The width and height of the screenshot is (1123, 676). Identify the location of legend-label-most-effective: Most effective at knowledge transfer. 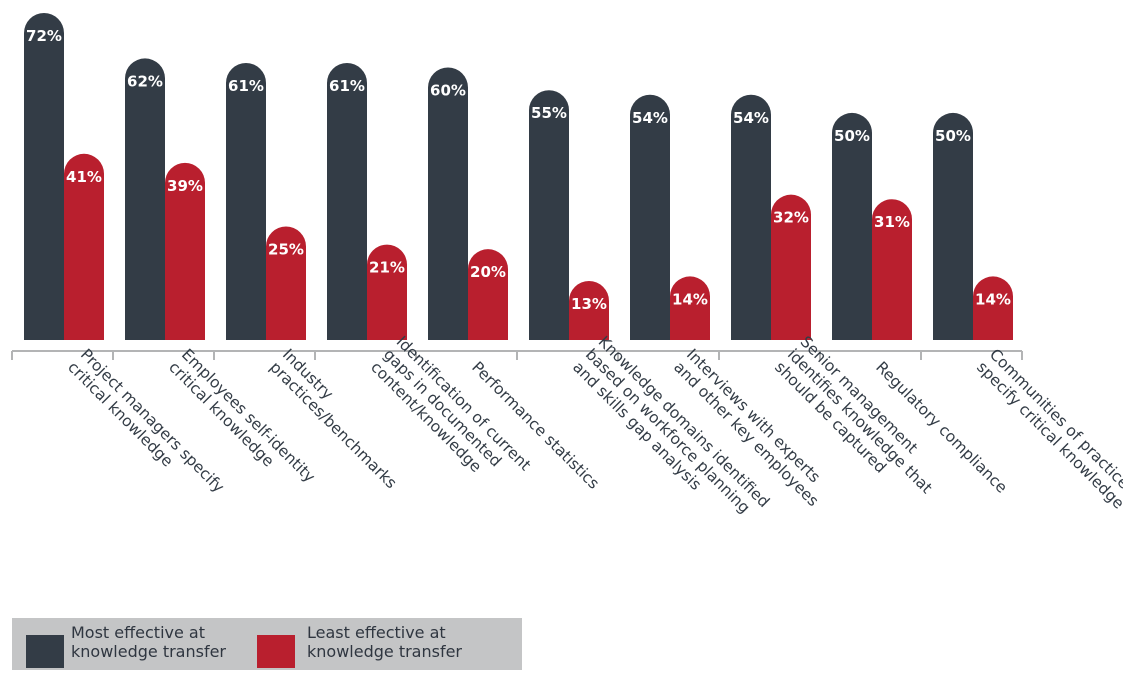
(148, 642).